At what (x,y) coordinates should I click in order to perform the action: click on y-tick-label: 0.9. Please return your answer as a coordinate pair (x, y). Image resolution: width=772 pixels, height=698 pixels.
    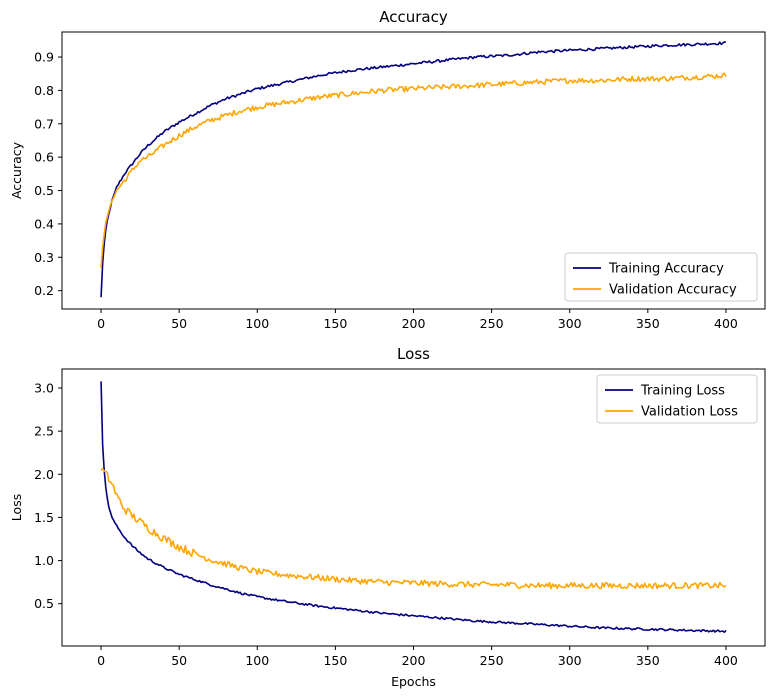
    Looking at the image, I should click on (44, 57).